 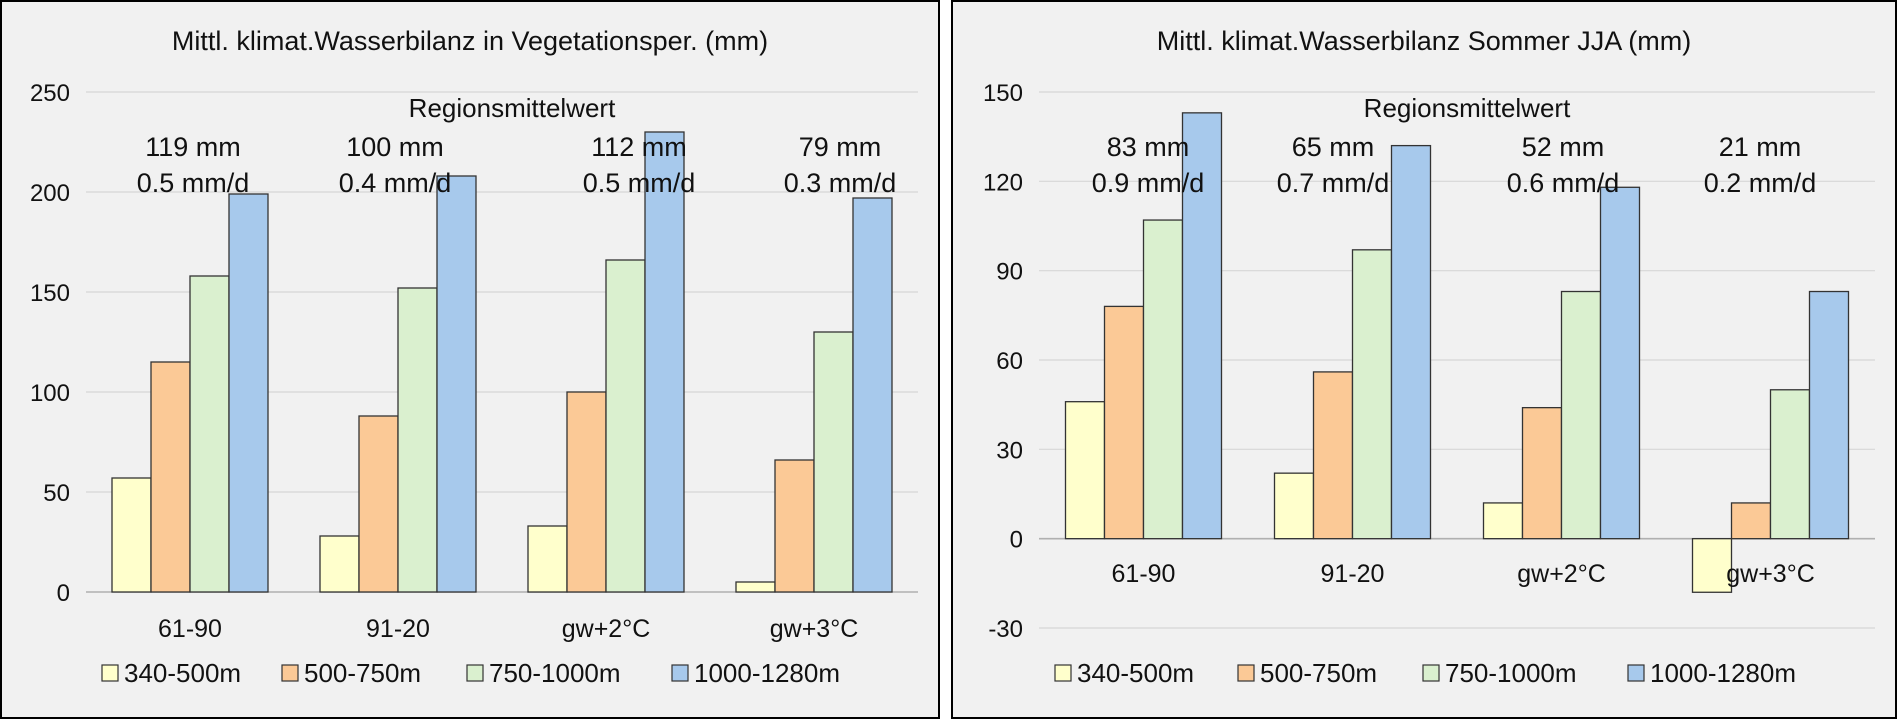 What do you see at coordinates (1003, 182) in the screenshot?
I see `y-tick-label: 120` at bounding box center [1003, 182].